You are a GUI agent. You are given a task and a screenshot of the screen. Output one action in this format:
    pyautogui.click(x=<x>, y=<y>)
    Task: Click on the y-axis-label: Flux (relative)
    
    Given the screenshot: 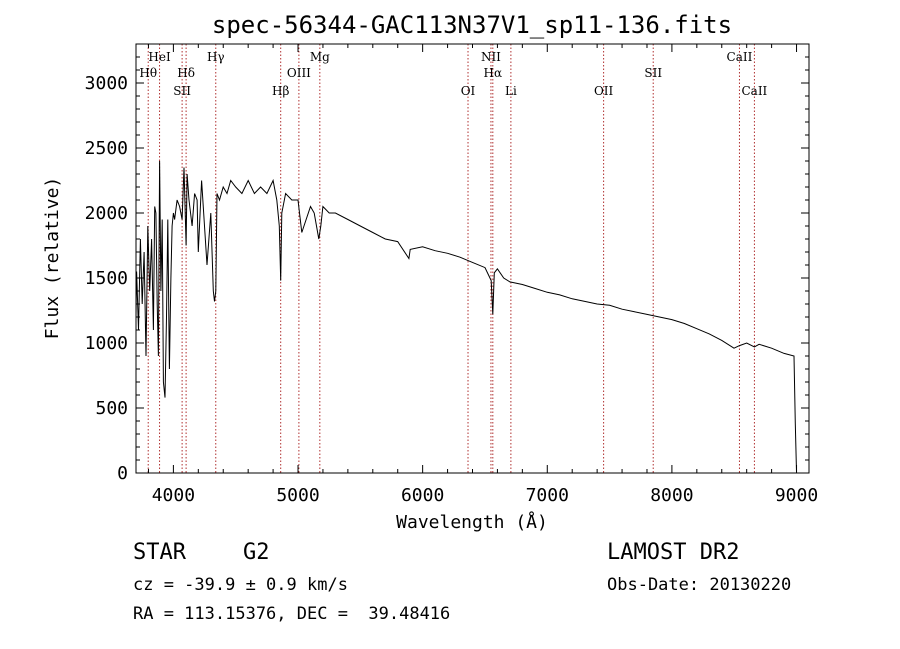 What is the action you would take?
    pyautogui.click(x=52, y=258)
    